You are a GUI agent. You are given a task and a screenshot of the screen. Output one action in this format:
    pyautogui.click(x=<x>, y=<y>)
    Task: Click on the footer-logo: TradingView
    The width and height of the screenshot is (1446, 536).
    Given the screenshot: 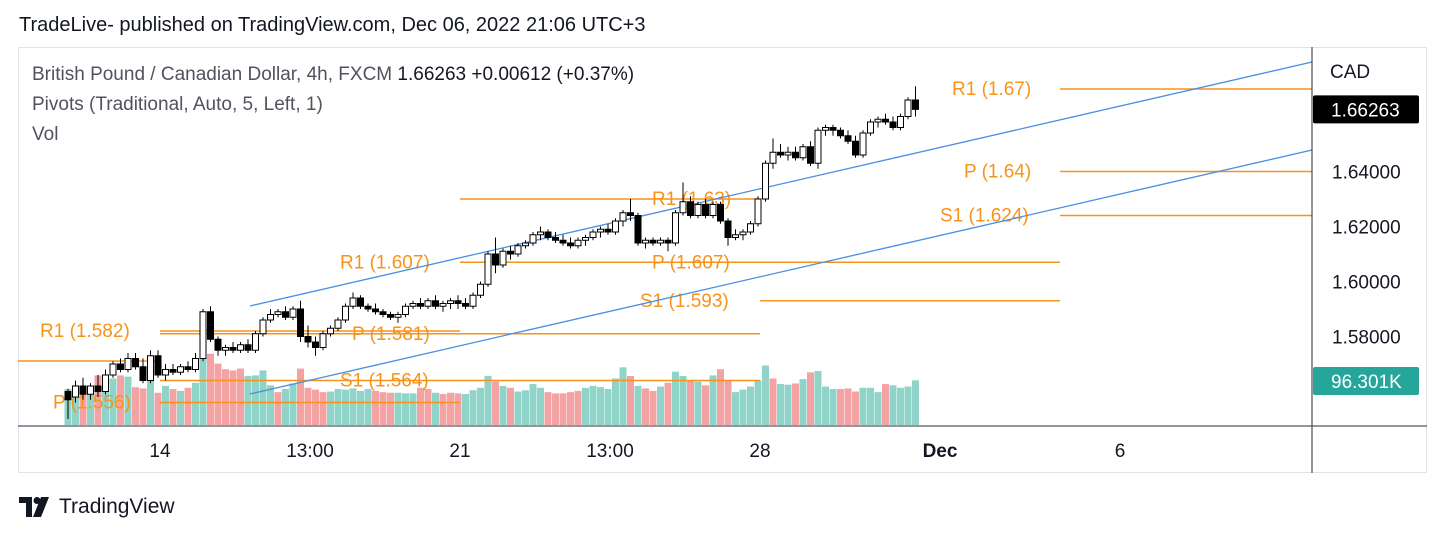 What is the action you would take?
    pyautogui.click(x=97, y=507)
    